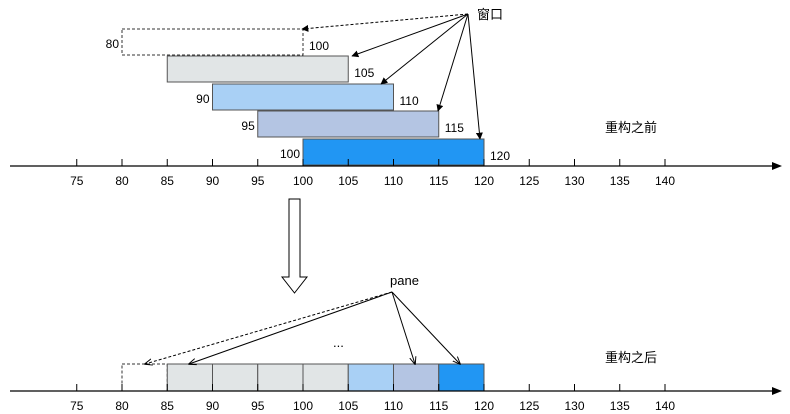  I want to click on top-tick-label: 80, so click(122, 181).